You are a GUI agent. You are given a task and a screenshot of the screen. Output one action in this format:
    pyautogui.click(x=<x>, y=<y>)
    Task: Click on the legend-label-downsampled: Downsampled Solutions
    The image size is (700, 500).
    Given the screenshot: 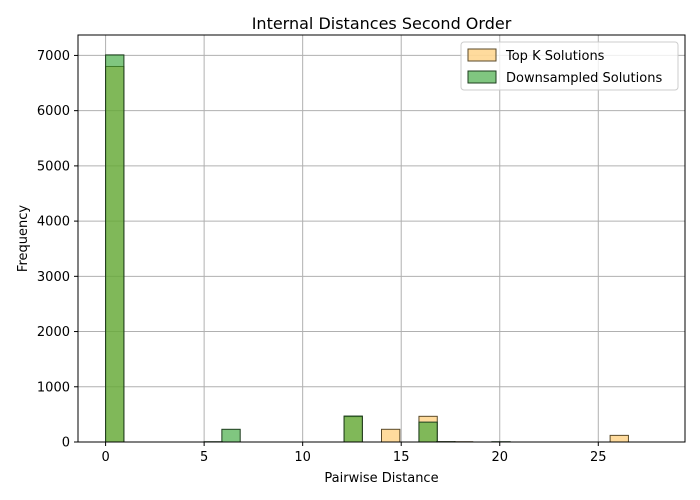 What is the action you would take?
    pyautogui.click(x=584, y=78)
    